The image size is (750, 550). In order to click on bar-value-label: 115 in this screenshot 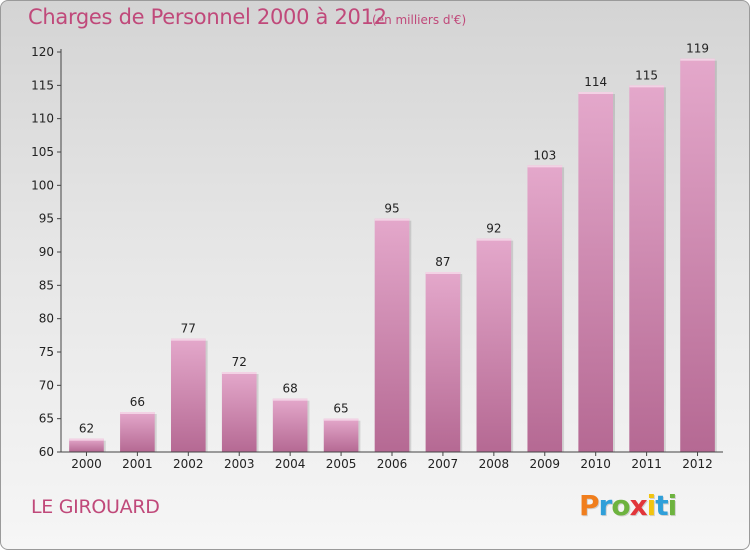, I will do `click(646, 75)`.